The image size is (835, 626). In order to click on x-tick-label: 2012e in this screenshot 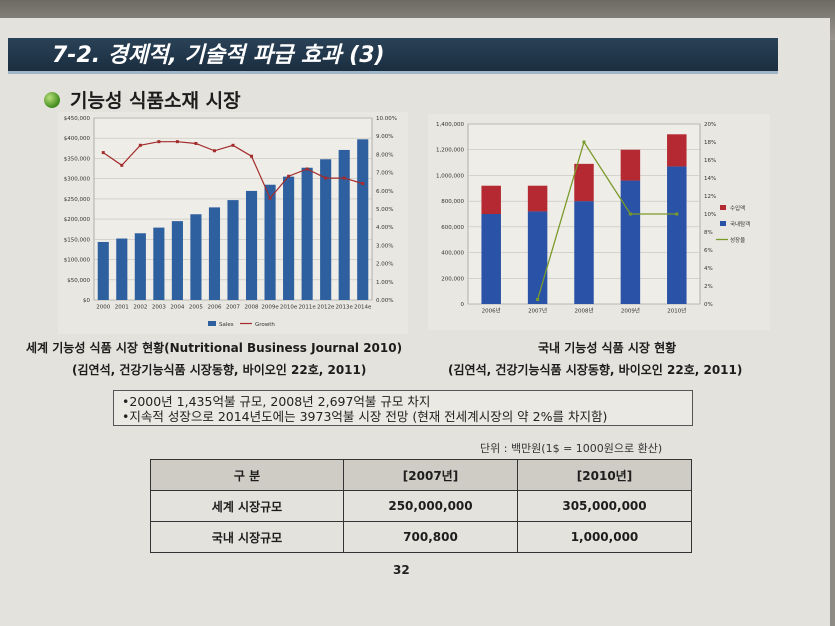, I will do `click(326, 308)`.